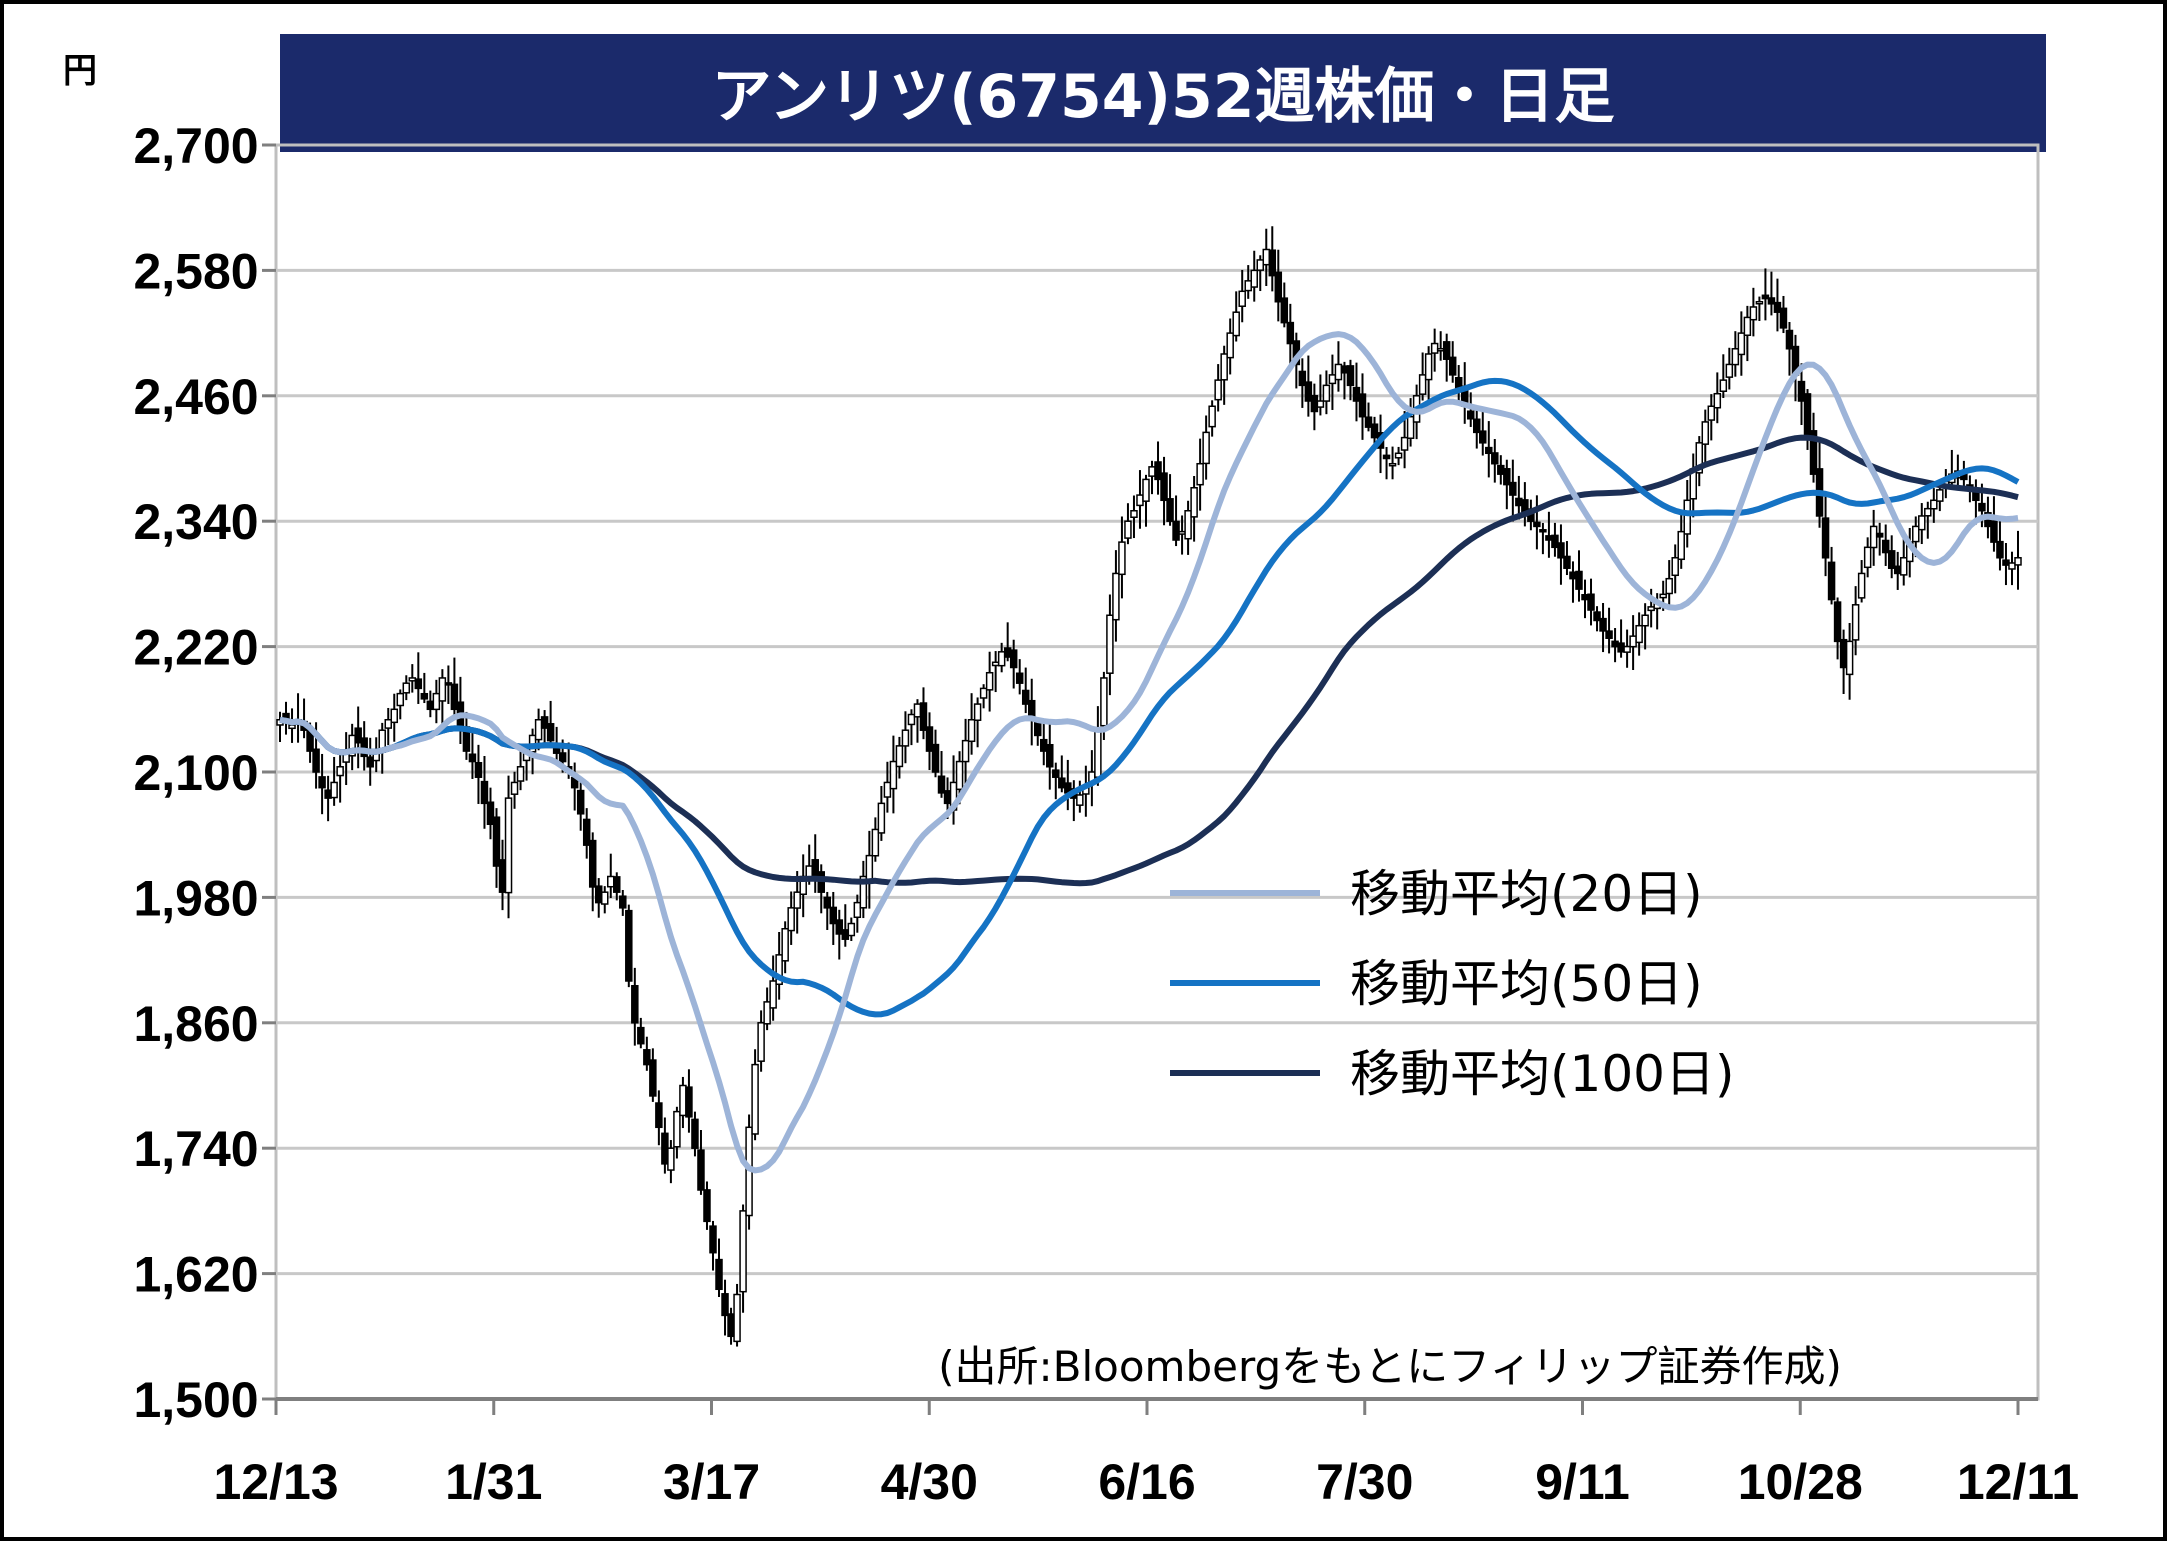 Image resolution: width=2167 pixels, height=1541 pixels. Describe the element at coordinates (195, 522) in the screenshot. I see `y-tick-label: 2,340` at that location.